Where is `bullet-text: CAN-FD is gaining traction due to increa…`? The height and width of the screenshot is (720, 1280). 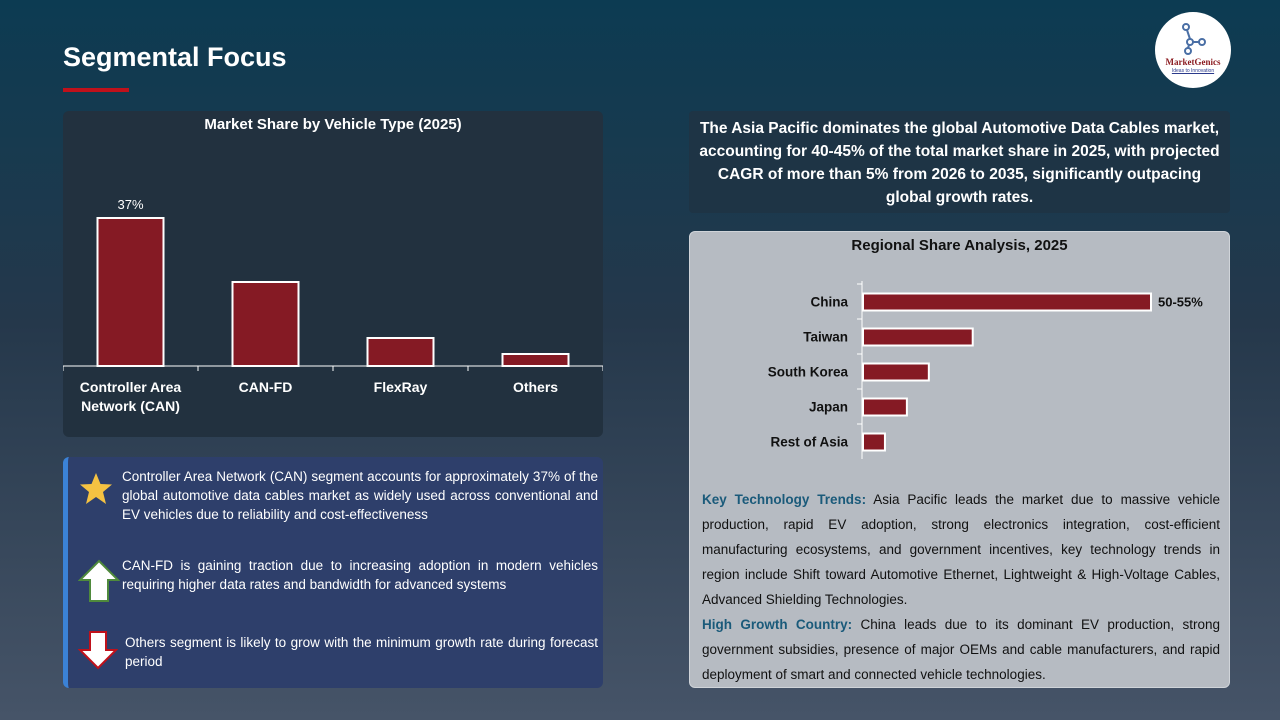
bullet-text: CAN-FD is gaining traction due to increa… is located at coordinates (360, 575).